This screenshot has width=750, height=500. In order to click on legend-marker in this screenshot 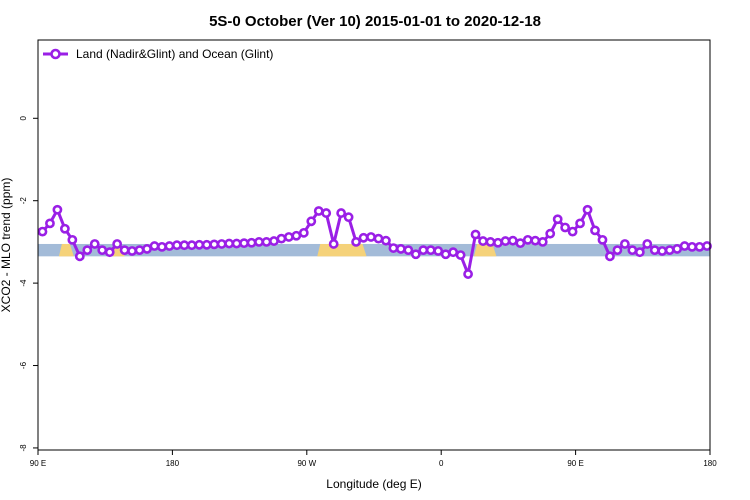, I will do `click(55, 54)`.